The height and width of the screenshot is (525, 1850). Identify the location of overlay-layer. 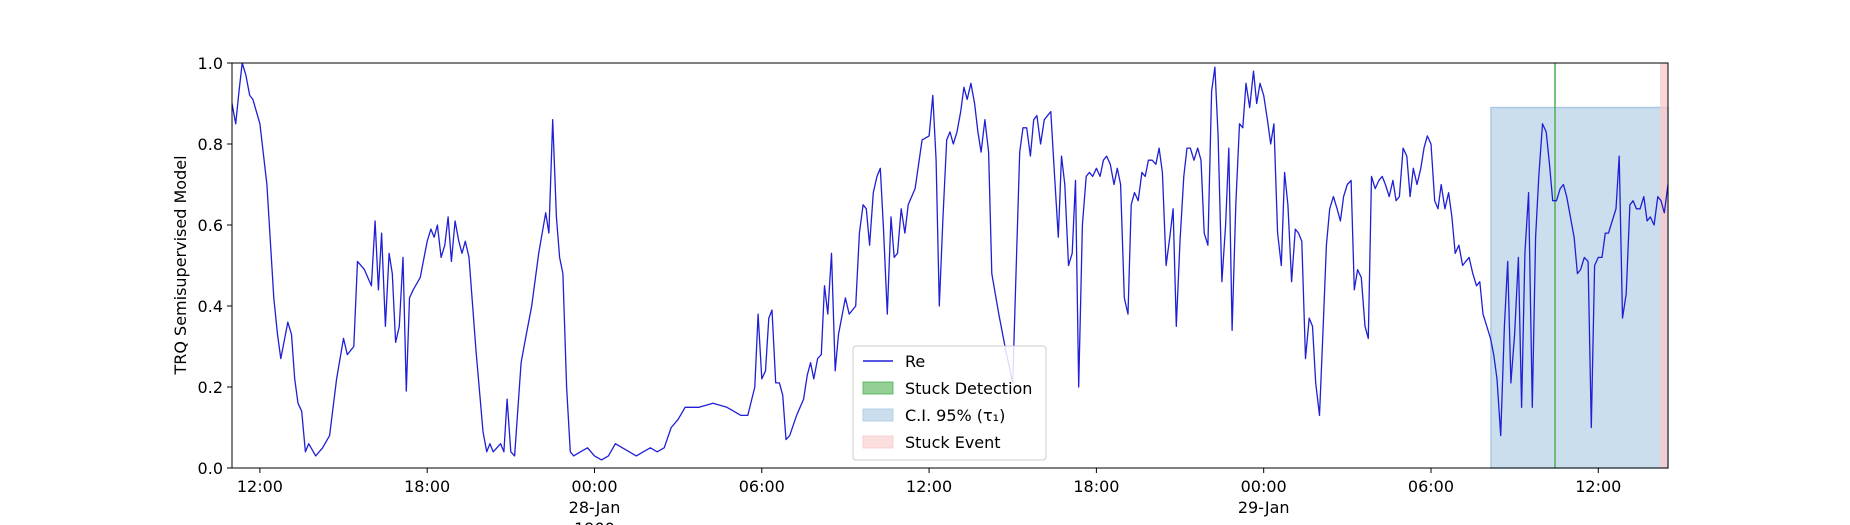
(1579, 266).